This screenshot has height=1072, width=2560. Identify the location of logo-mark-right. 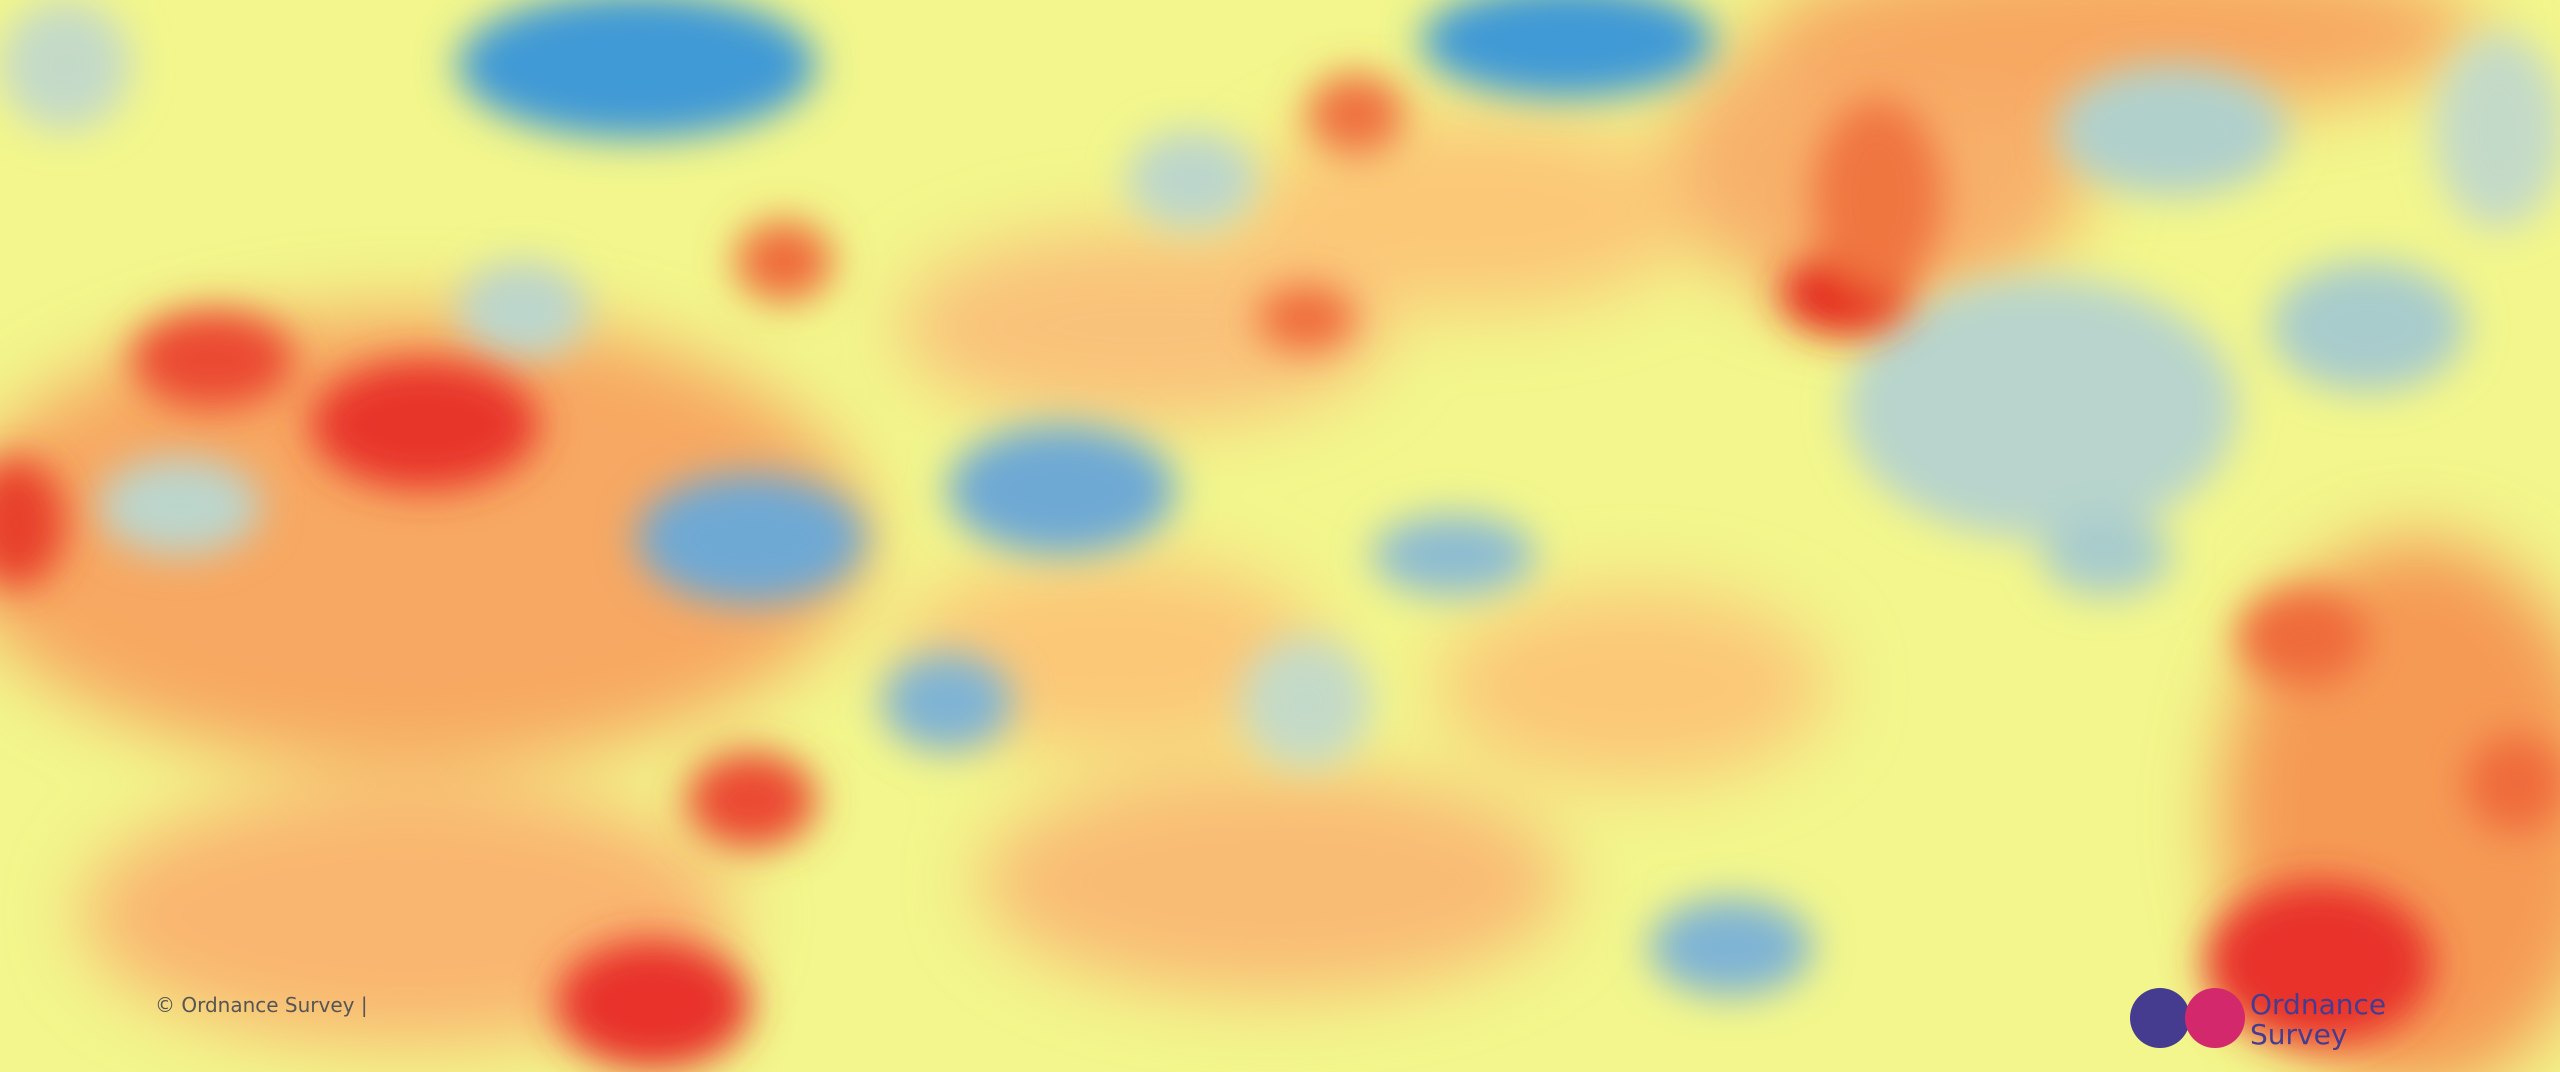
(2215, 1018).